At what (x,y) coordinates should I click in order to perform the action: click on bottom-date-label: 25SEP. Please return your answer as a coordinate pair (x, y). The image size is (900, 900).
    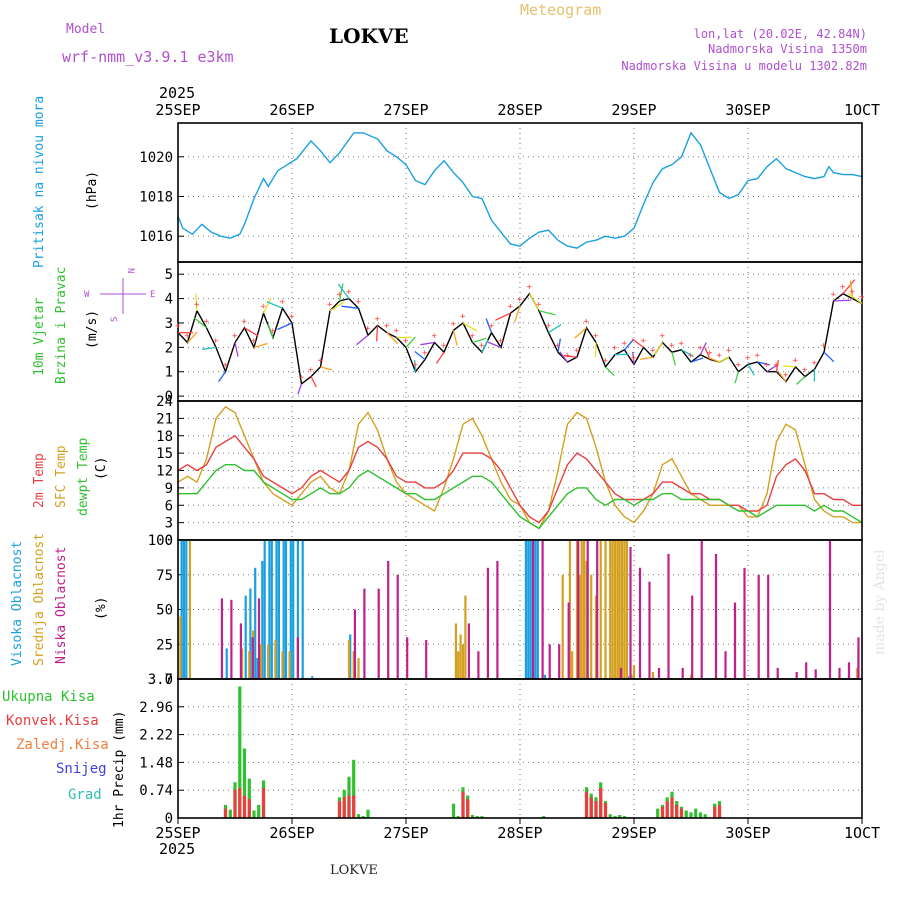
    Looking at the image, I should click on (177, 833).